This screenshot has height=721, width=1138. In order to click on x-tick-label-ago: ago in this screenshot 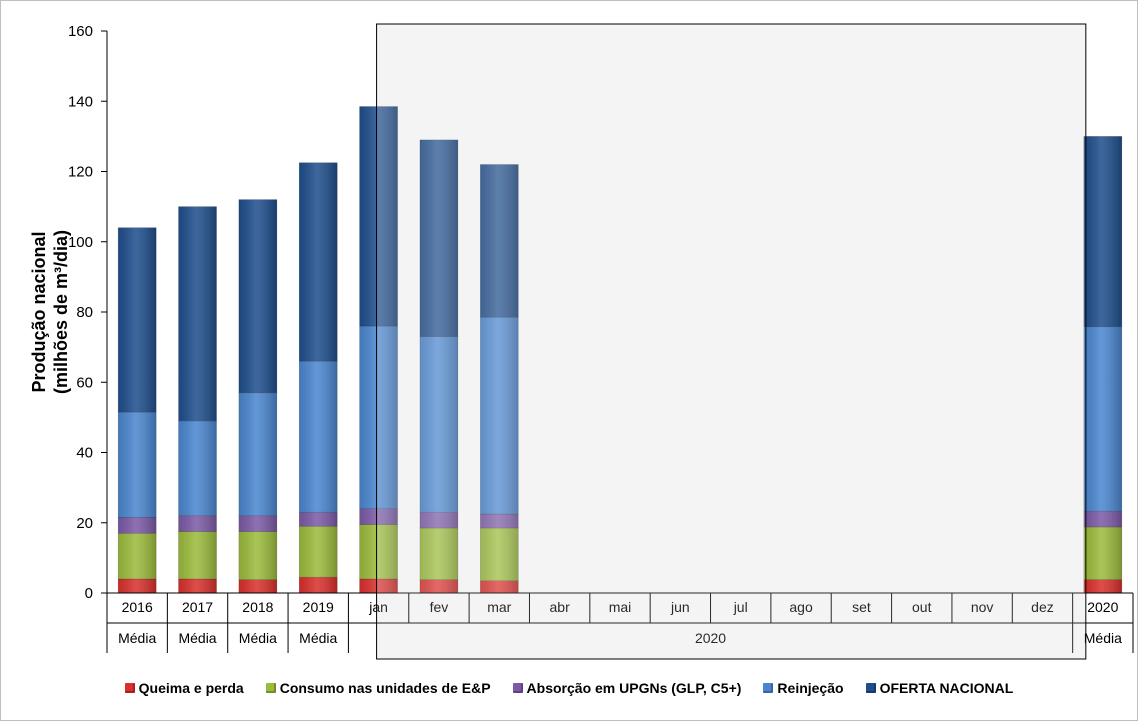, I will do `click(801, 607)`.